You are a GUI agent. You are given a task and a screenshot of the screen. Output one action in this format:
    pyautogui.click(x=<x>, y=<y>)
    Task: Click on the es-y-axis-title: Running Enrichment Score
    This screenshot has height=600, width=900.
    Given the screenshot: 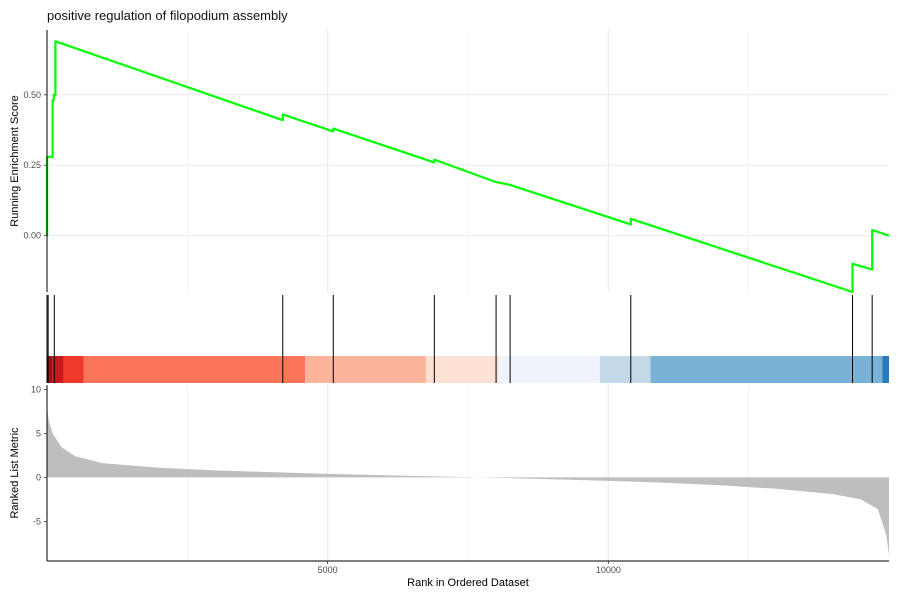 What is the action you would take?
    pyautogui.click(x=15, y=160)
    